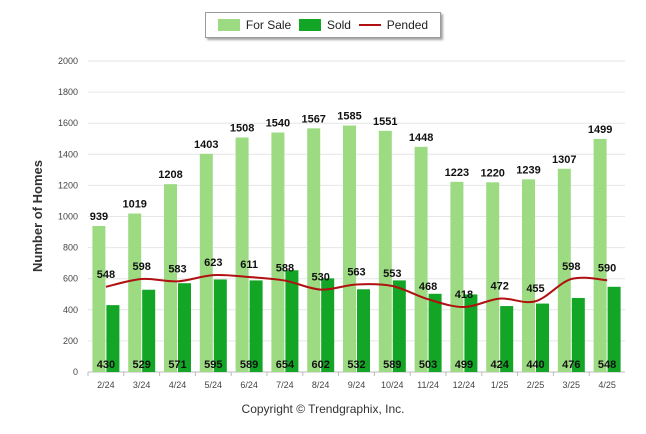 This screenshot has height=434, width=646. I want to click on legend-item-for-sale: For Sale, so click(254, 25).